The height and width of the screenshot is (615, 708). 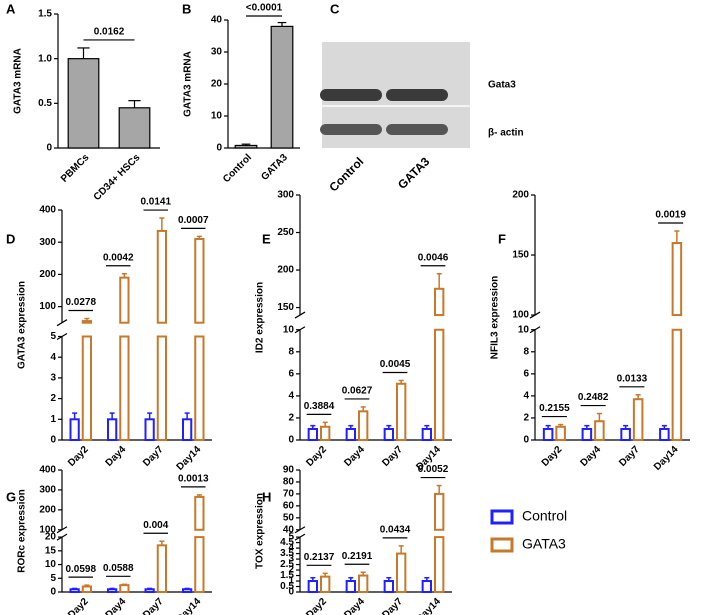 What do you see at coordinates (287, 542) in the screenshot?
I see `y-tick-label: 4.5` at bounding box center [287, 542].